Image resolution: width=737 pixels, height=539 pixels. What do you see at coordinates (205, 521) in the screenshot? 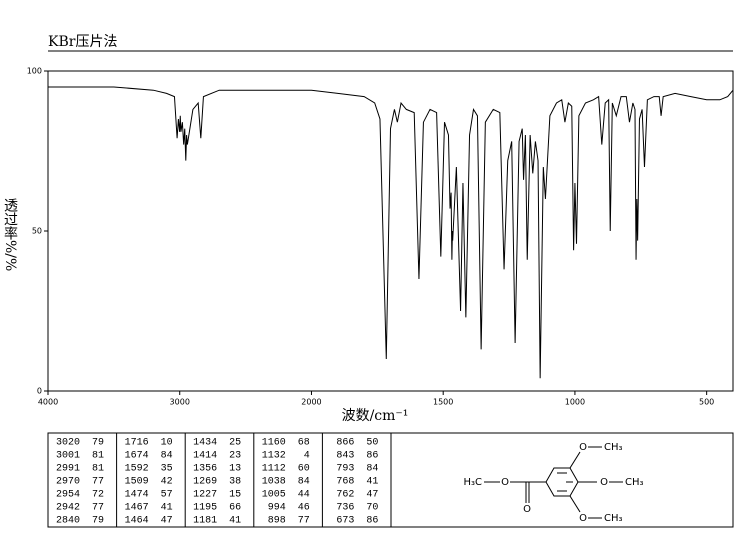
I see `table-cell: 1181` at bounding box center [205, 521].